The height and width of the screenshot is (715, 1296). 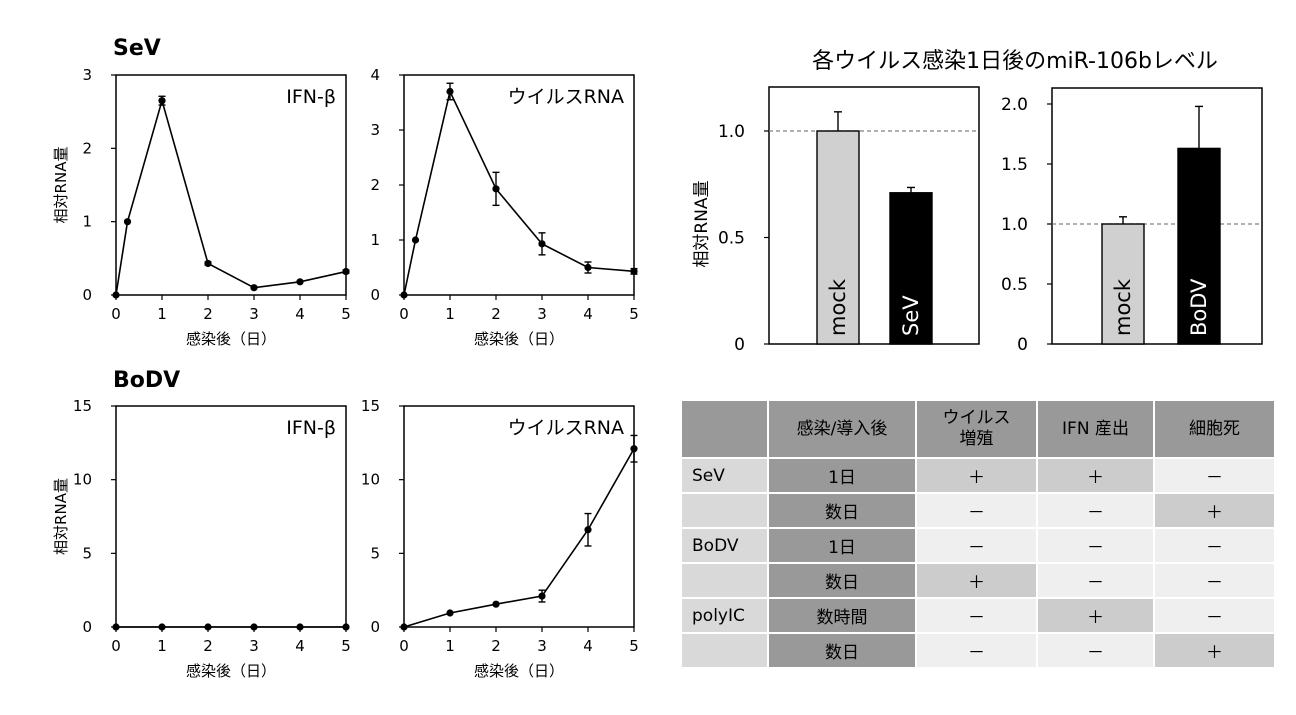 I want to click on y-tick-label: 0.5, so click(x=1014, y=285).